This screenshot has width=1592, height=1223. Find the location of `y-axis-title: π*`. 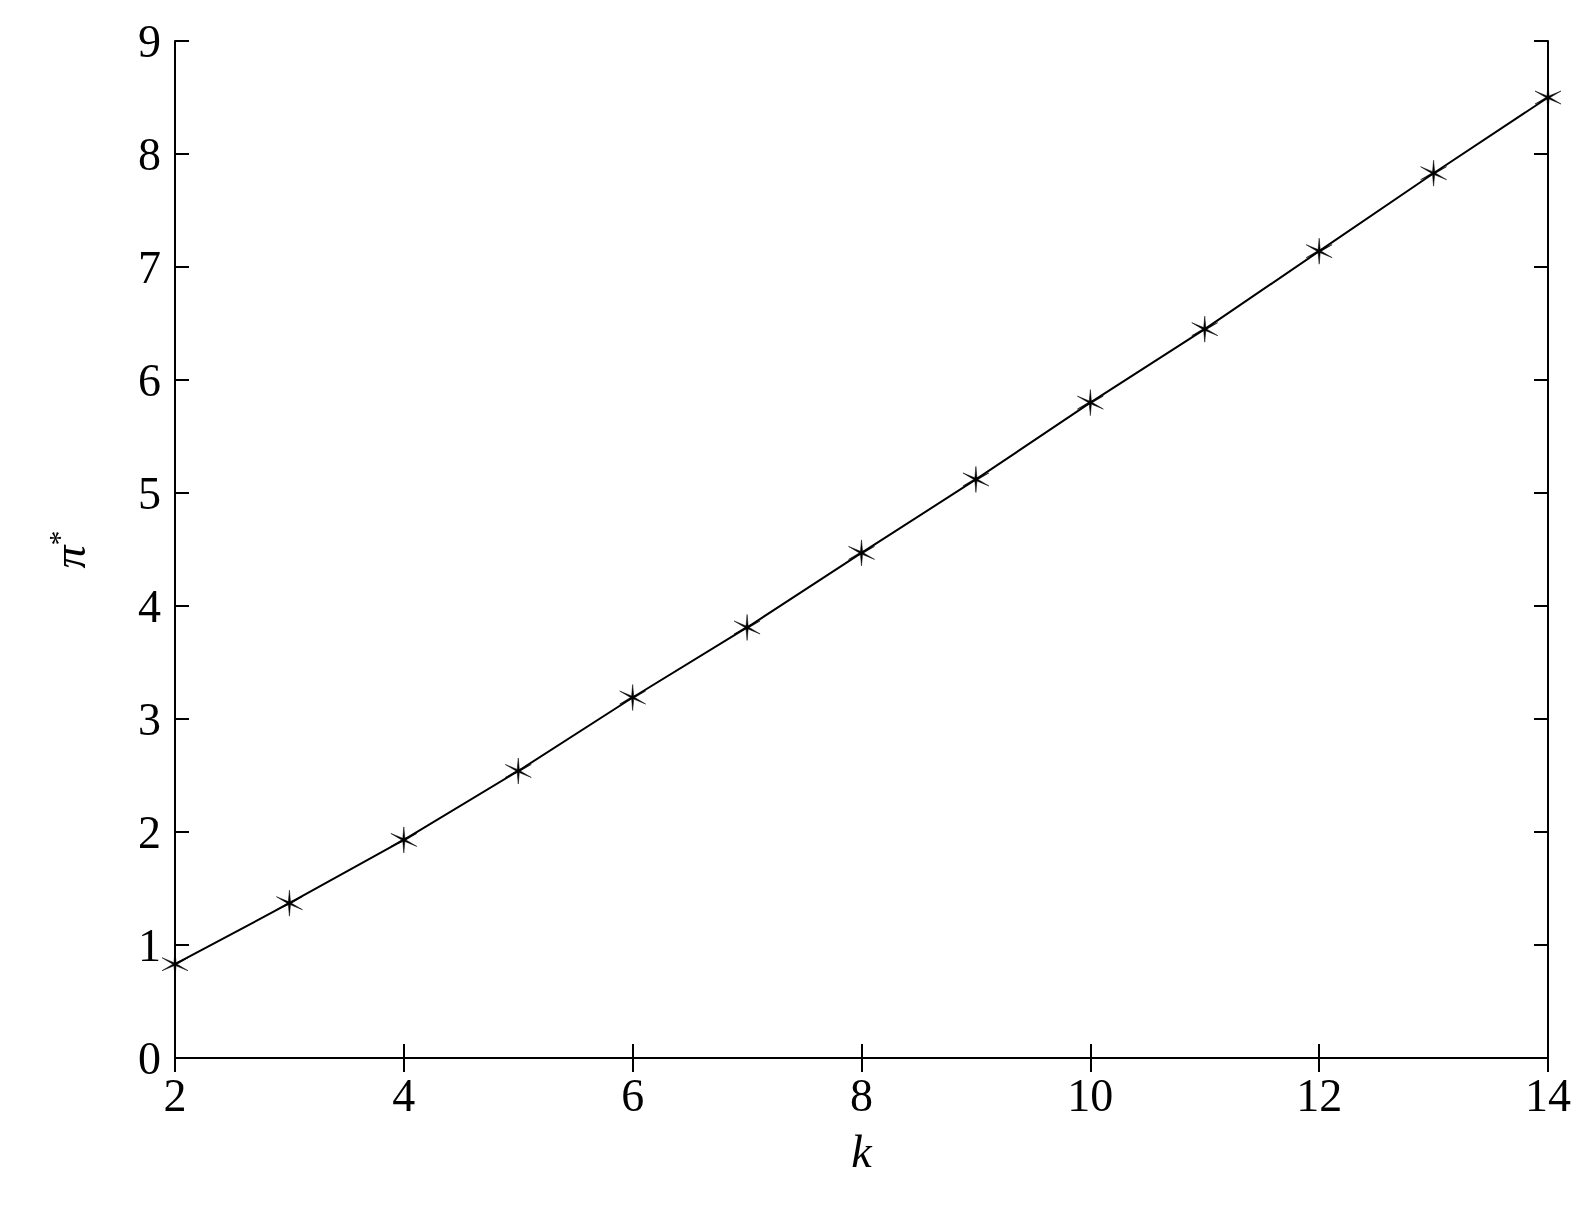

y-axis-title: π* is located at coordinates (68, 549).